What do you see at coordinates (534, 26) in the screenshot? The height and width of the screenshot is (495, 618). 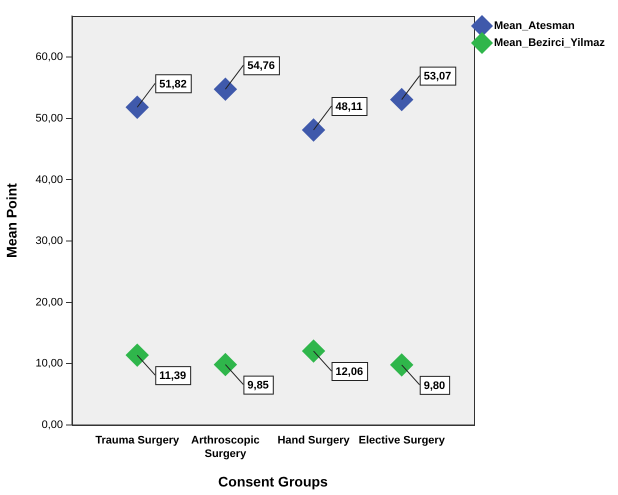 I see `legend-label: Mean_Atesman` at bounding box center [534, 26].